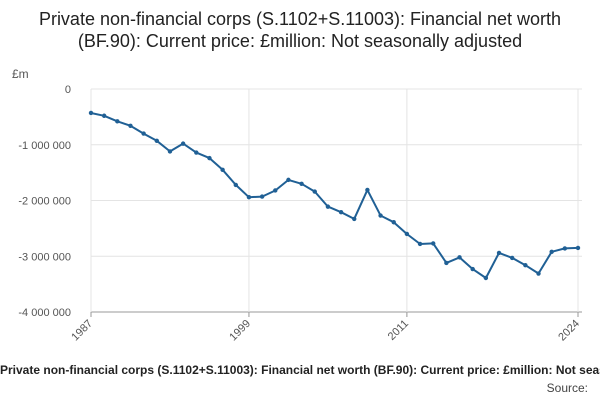 The width and height of the screenshot is (600, 400). I want to click on source-label: Source:, so click(567, 388).